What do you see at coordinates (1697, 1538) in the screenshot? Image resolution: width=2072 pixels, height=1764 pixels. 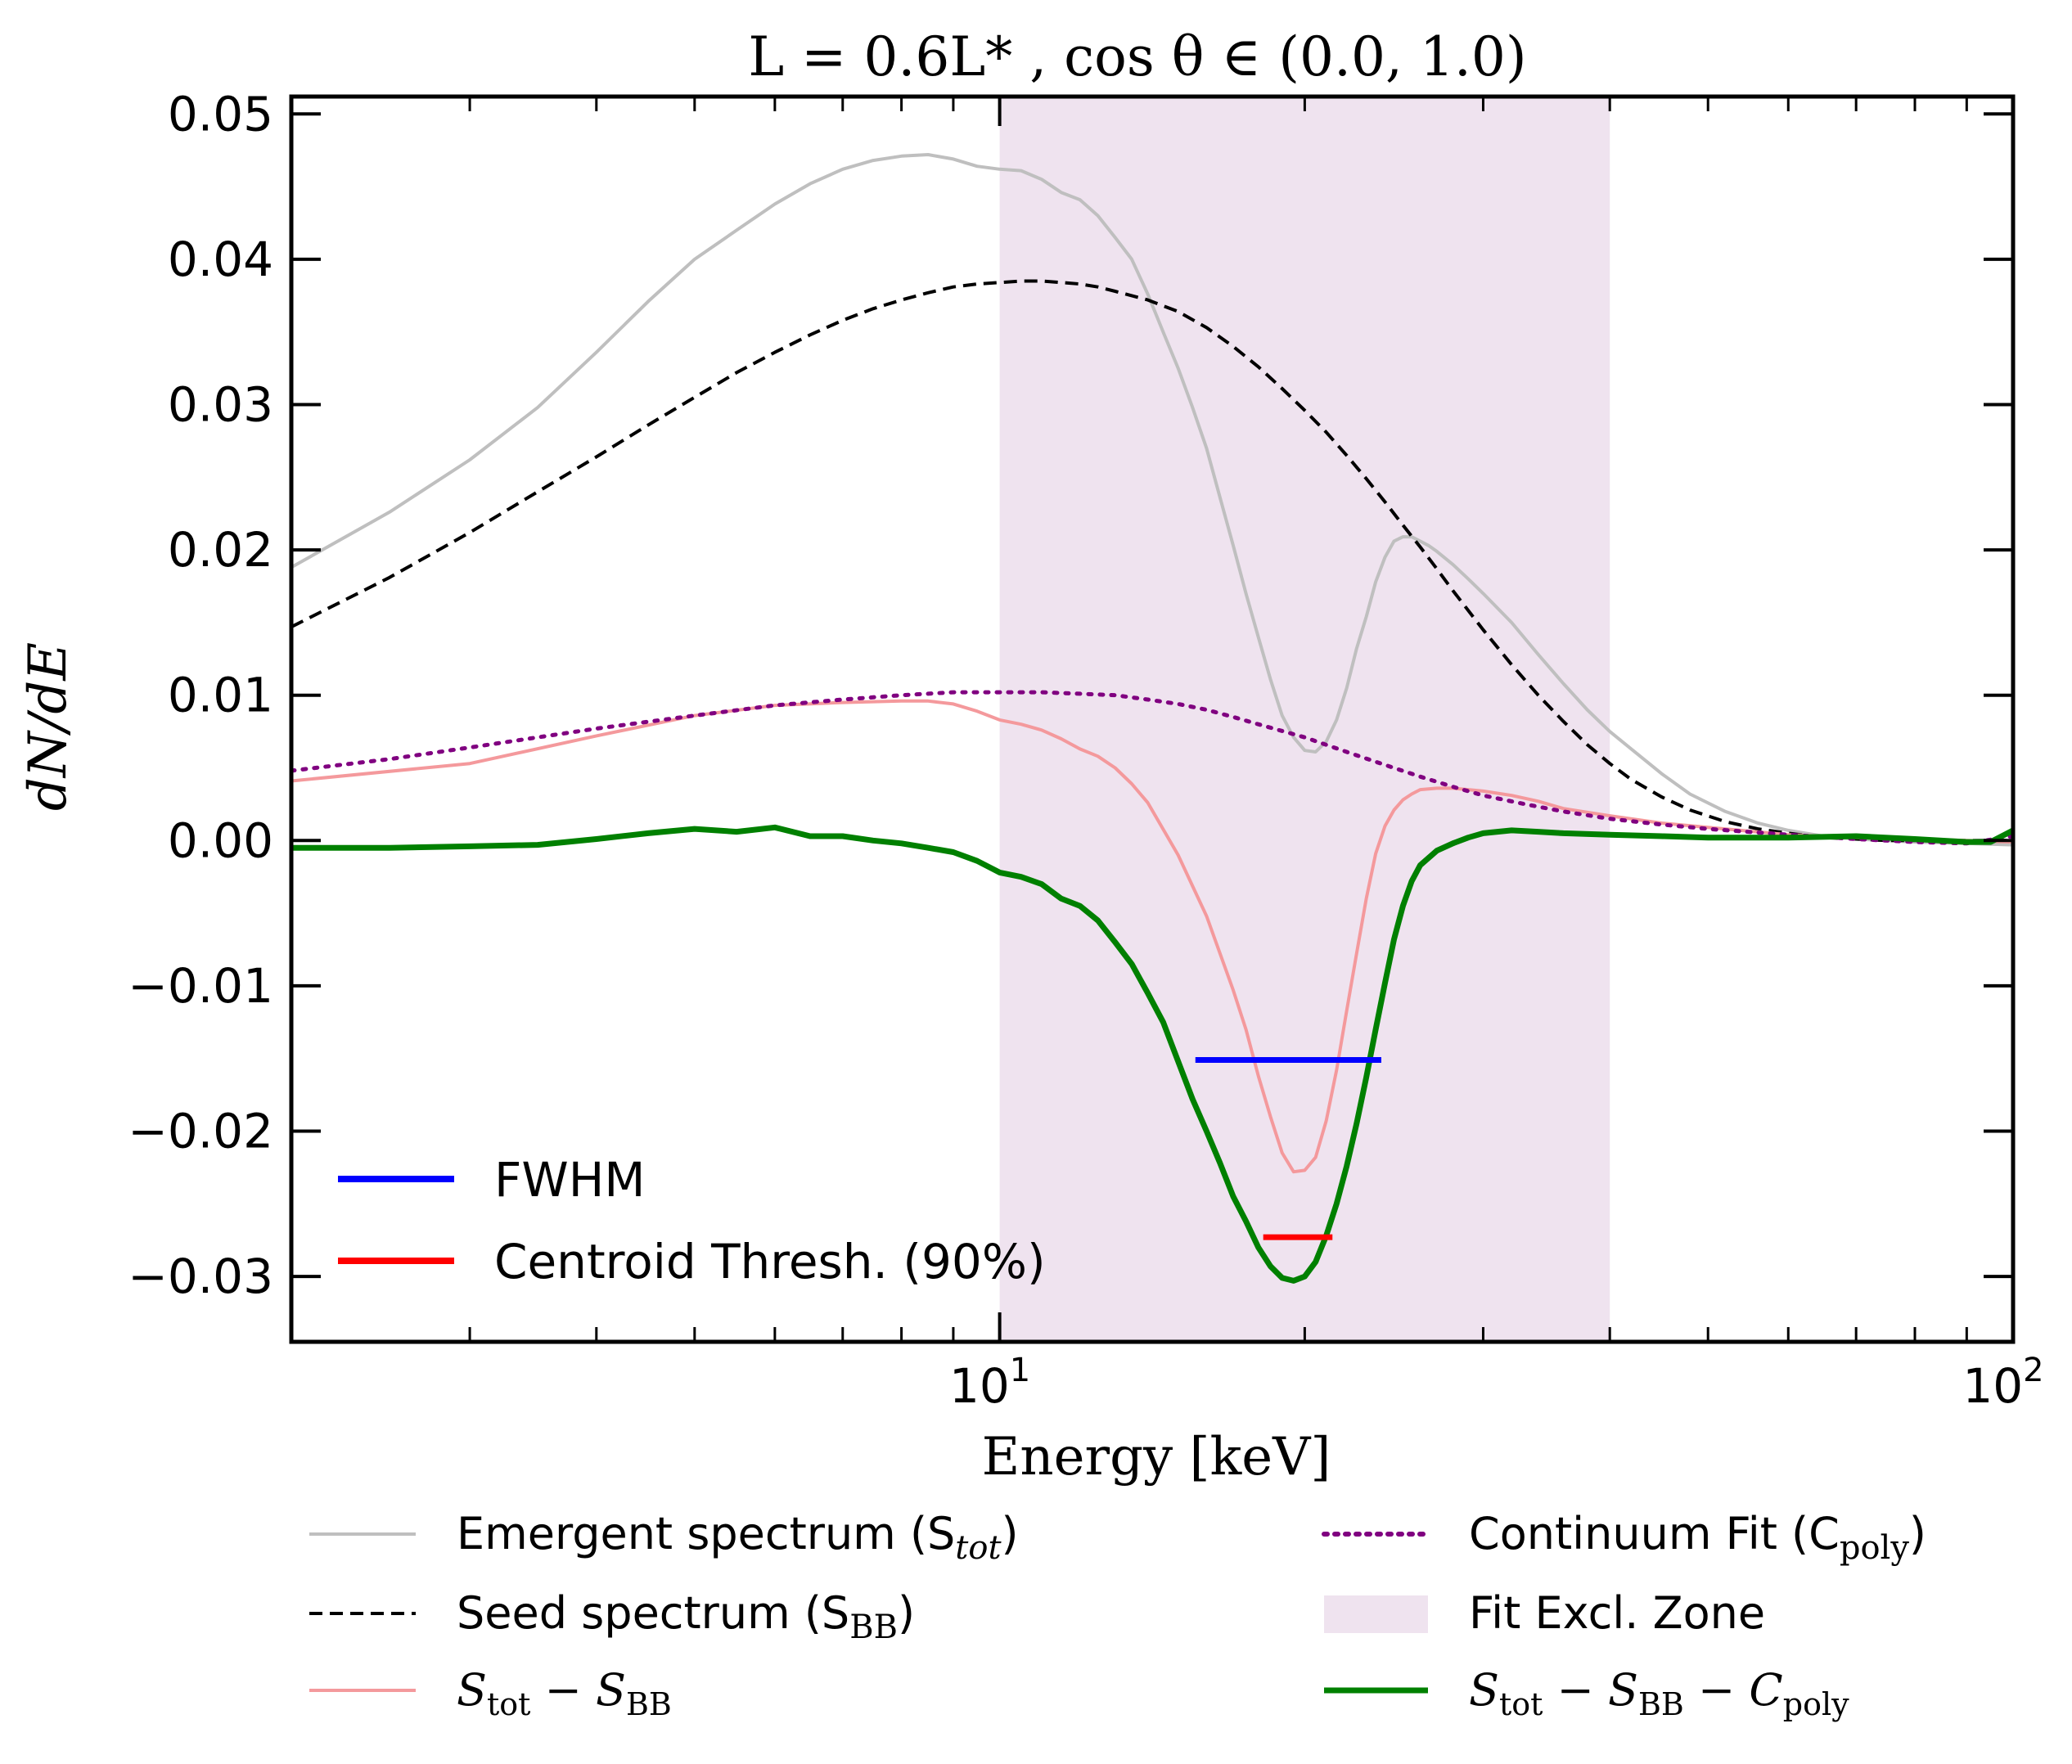 I see `legend-continuum-label: Continuum Fit (Cpoly)` at bounding box center [1697, 1538].